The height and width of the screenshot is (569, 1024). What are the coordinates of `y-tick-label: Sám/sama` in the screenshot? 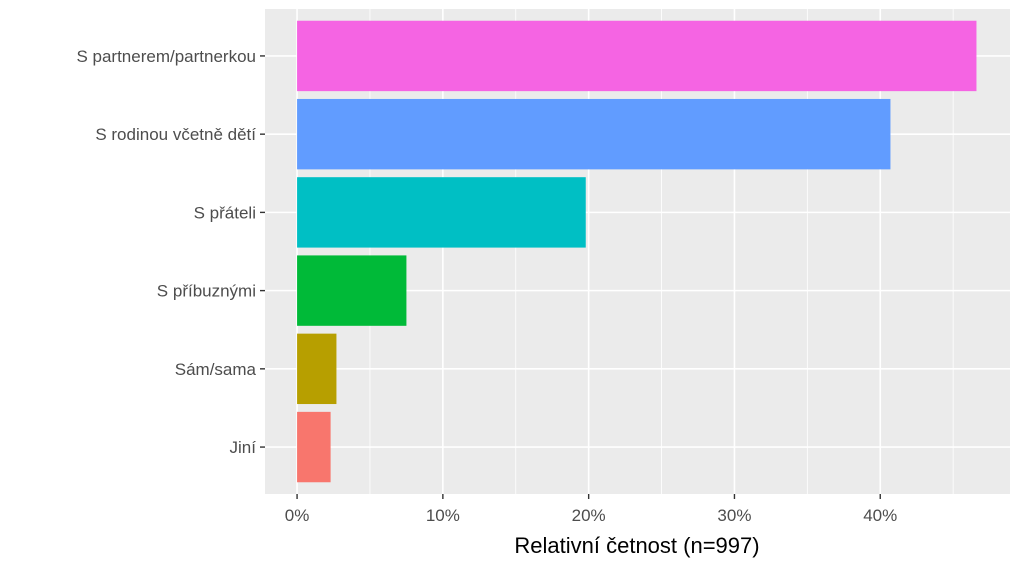 It's located at (216, 369).